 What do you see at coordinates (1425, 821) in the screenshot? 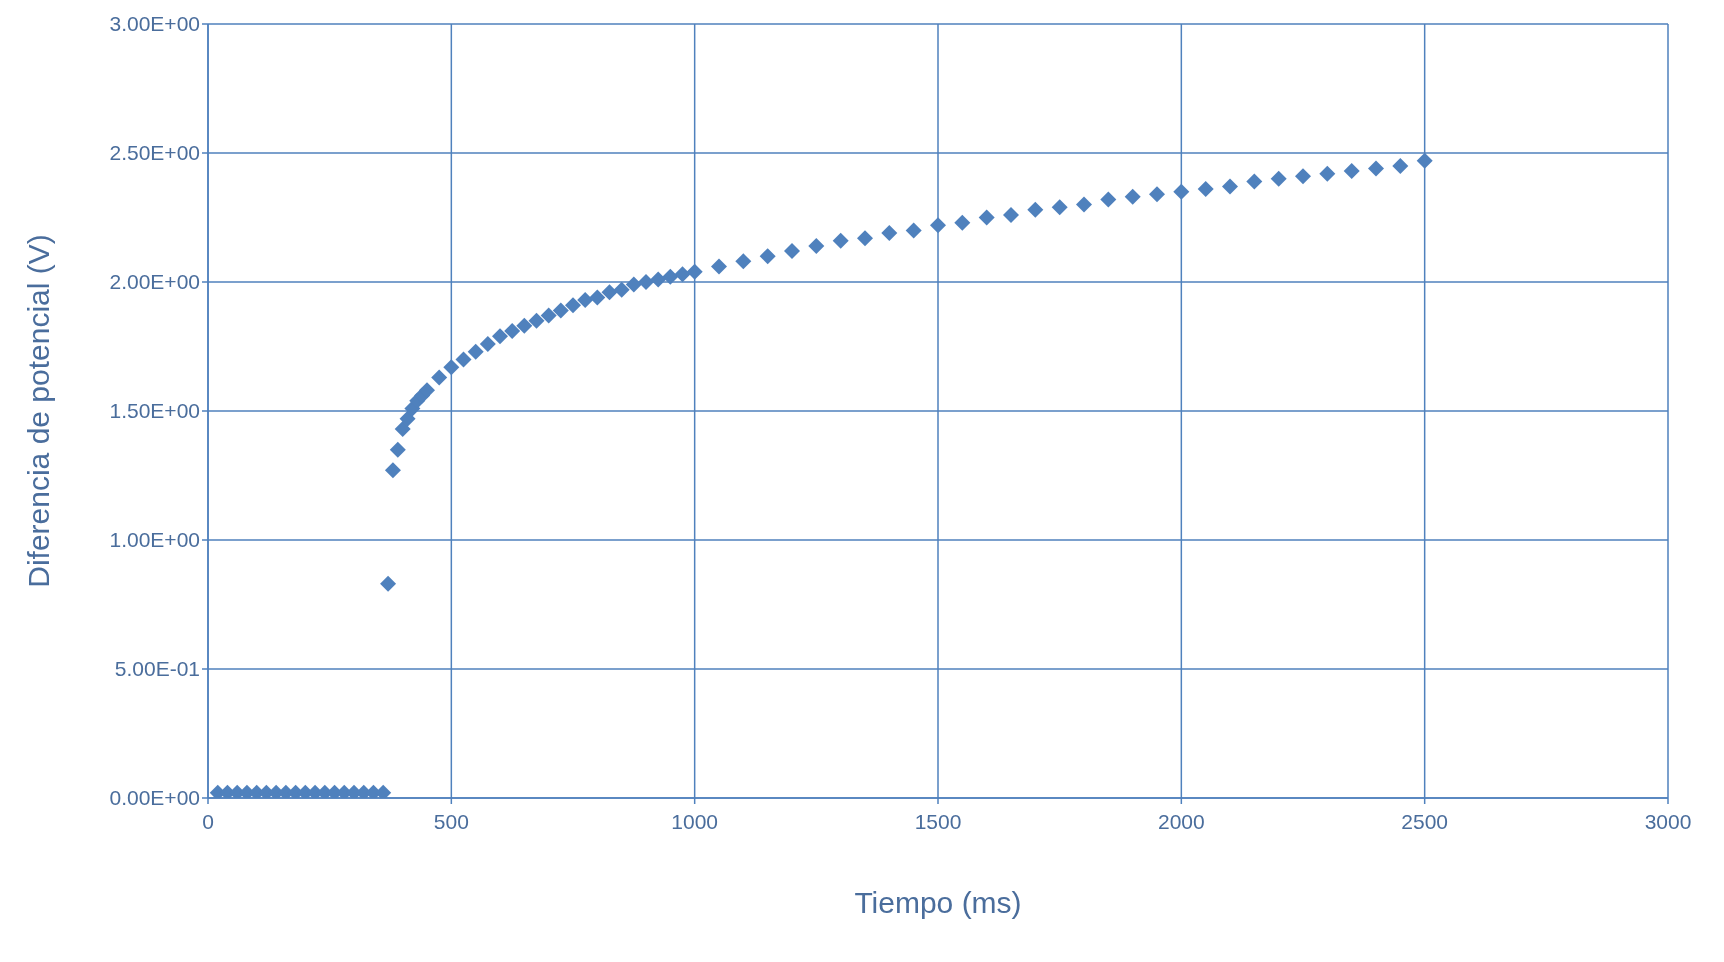
I see `x-tick-label: 2500` at bounding box center [1425, 821].